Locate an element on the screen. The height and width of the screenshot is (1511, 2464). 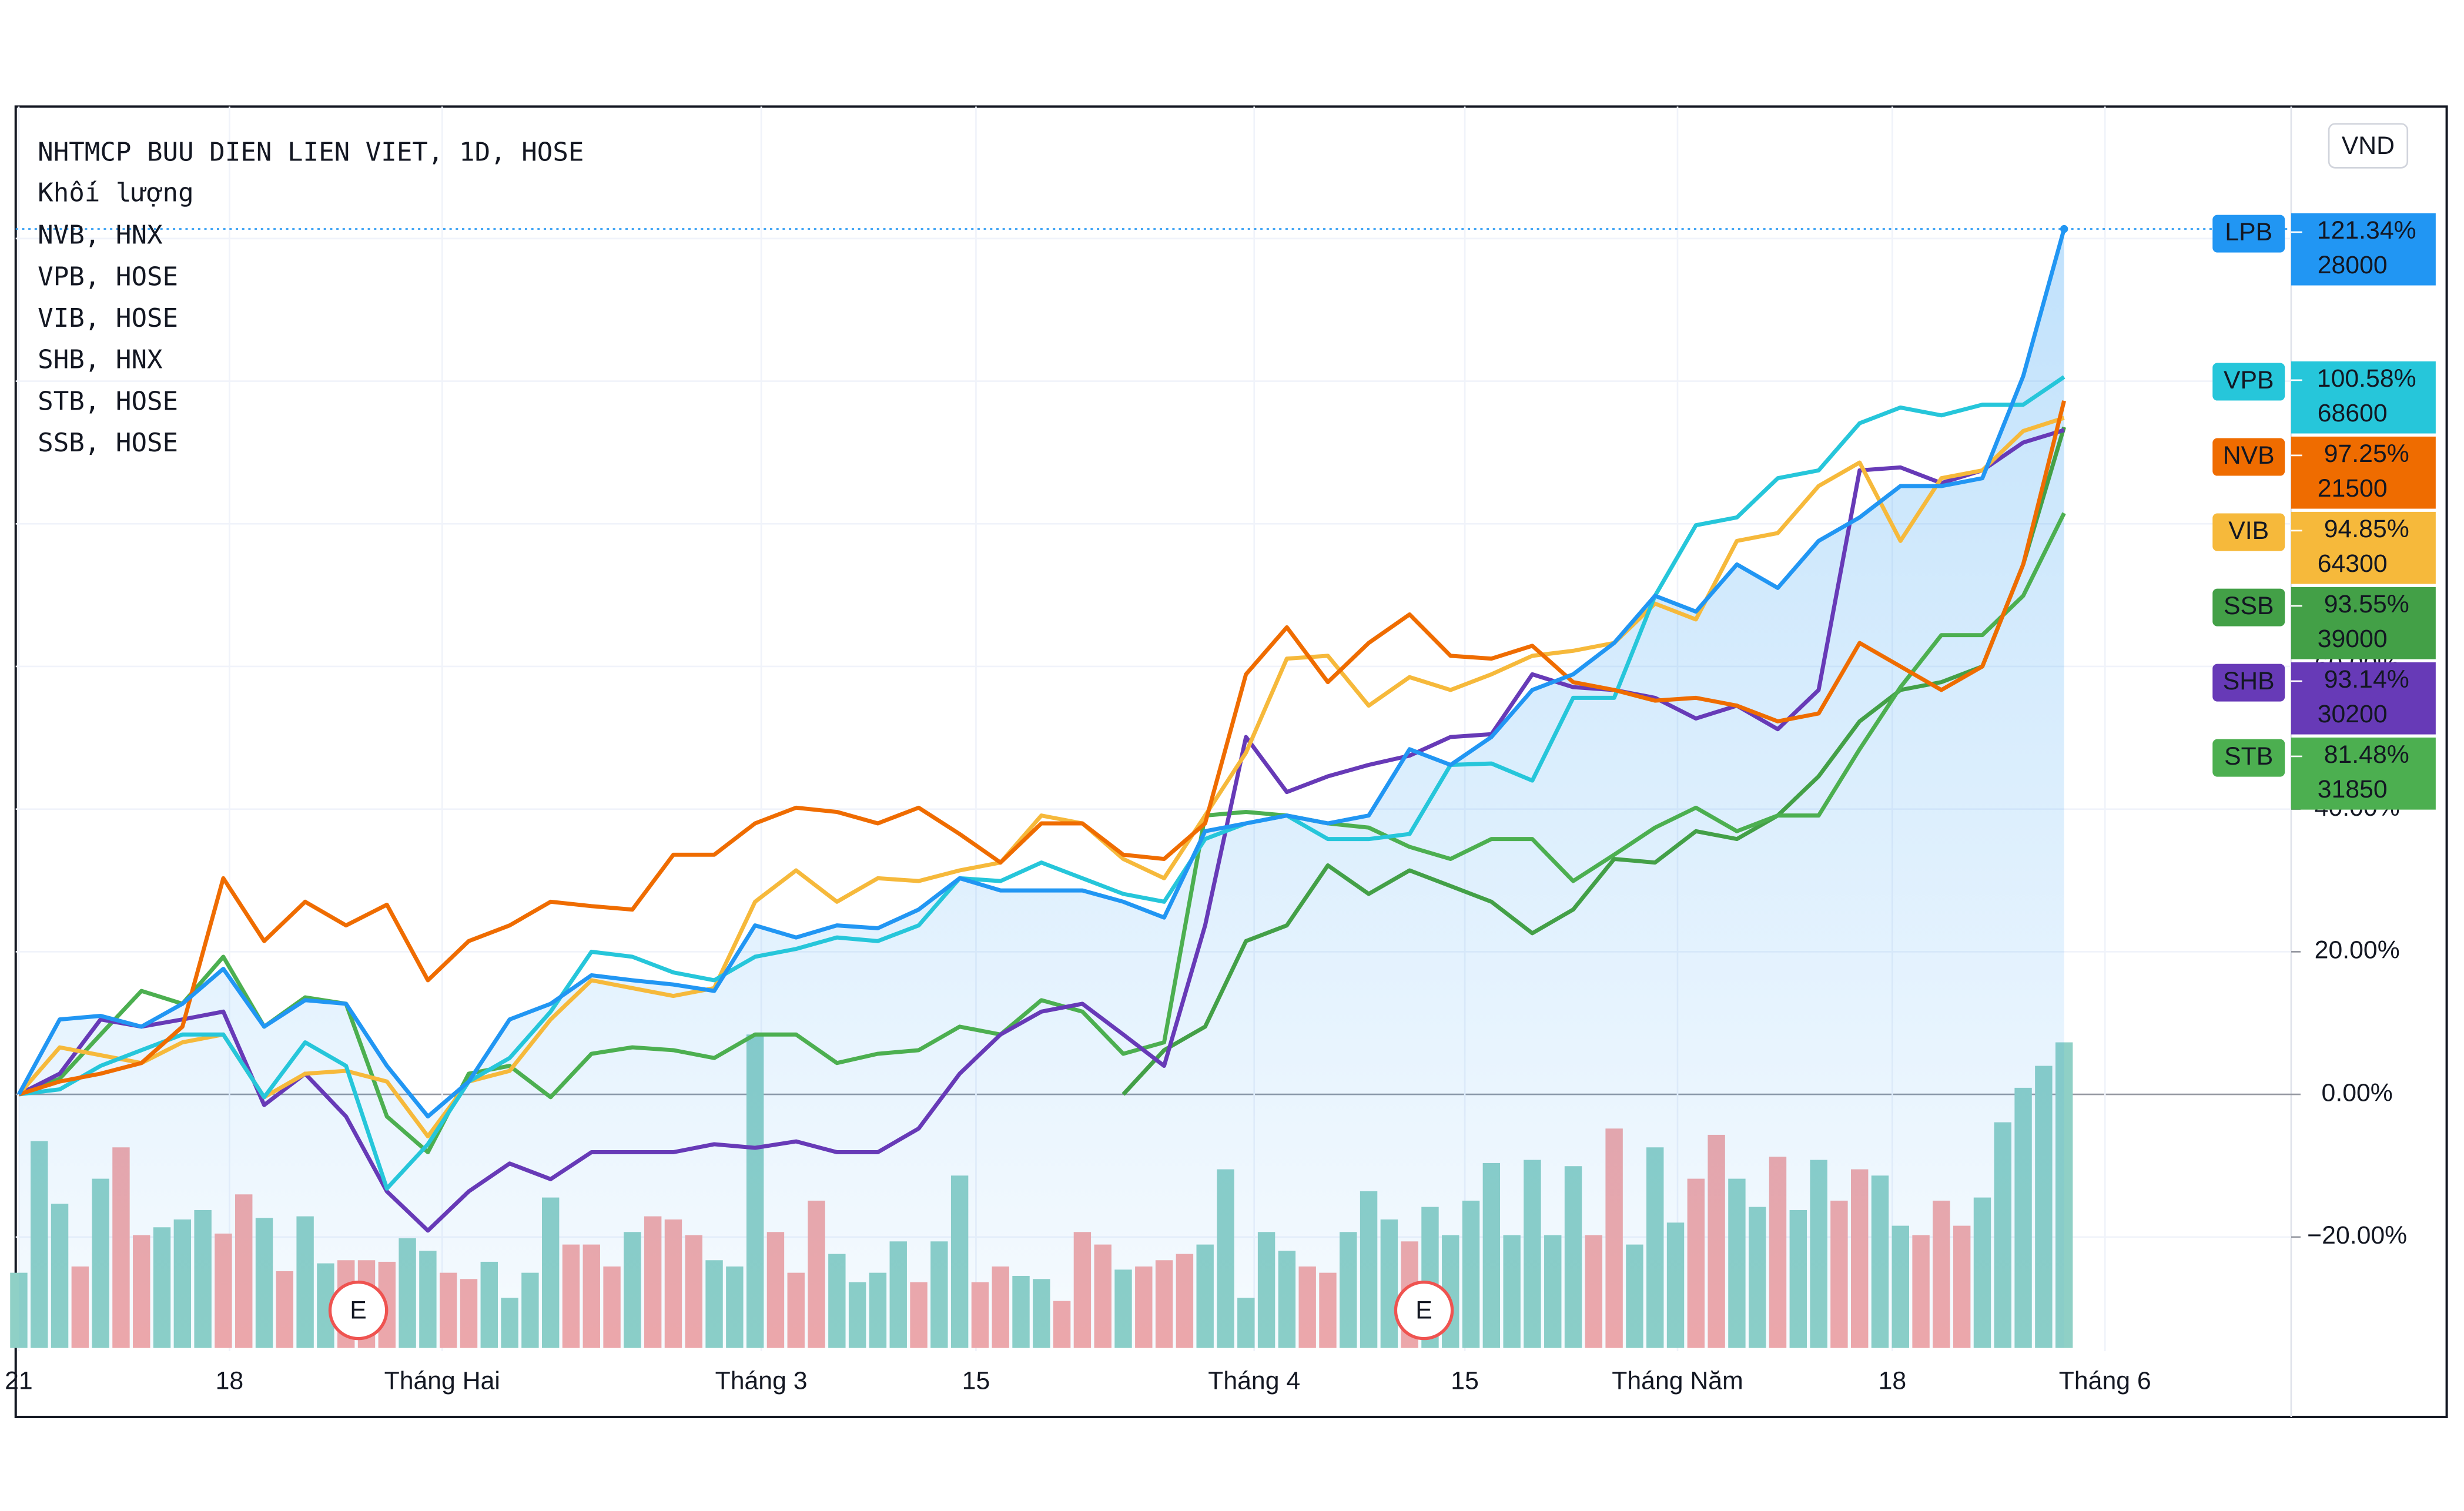
price-badge: STB 81.48% 31850 is located at coordinates (2324, 773).